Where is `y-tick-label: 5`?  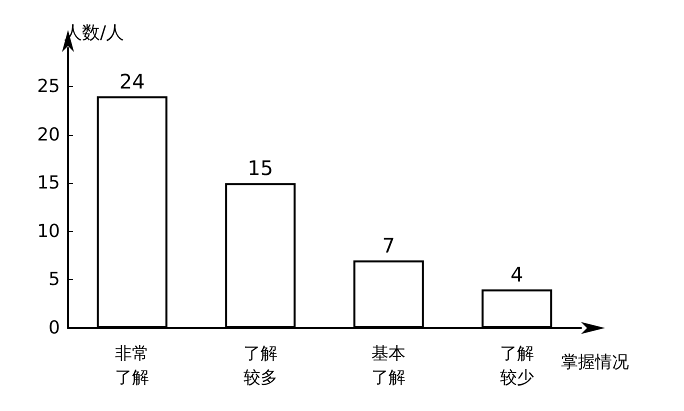
y-tick-label: 5 is located at coordinates (54, 279).